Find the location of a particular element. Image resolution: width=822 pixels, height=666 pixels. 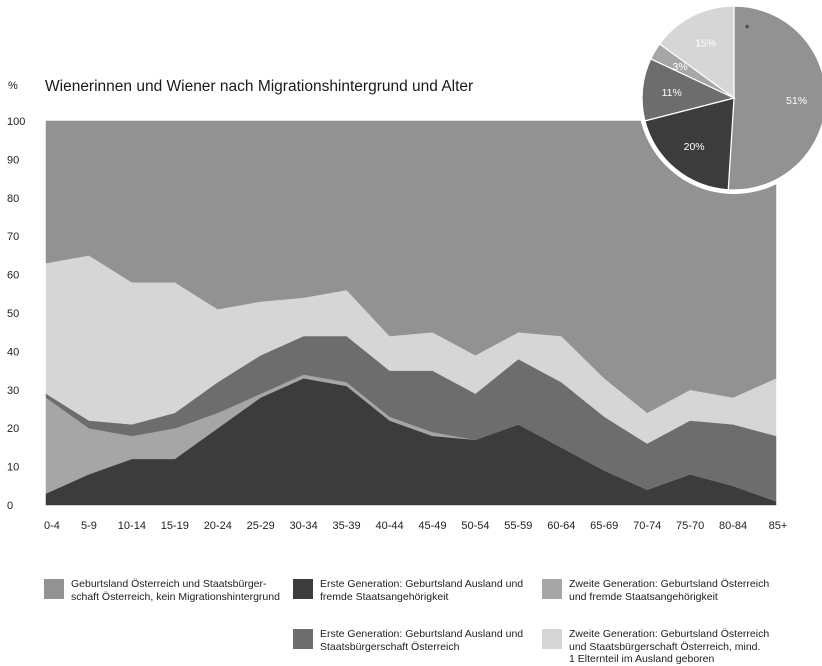

x-tick-label: 20-24 is located at coordinates (218, 526).